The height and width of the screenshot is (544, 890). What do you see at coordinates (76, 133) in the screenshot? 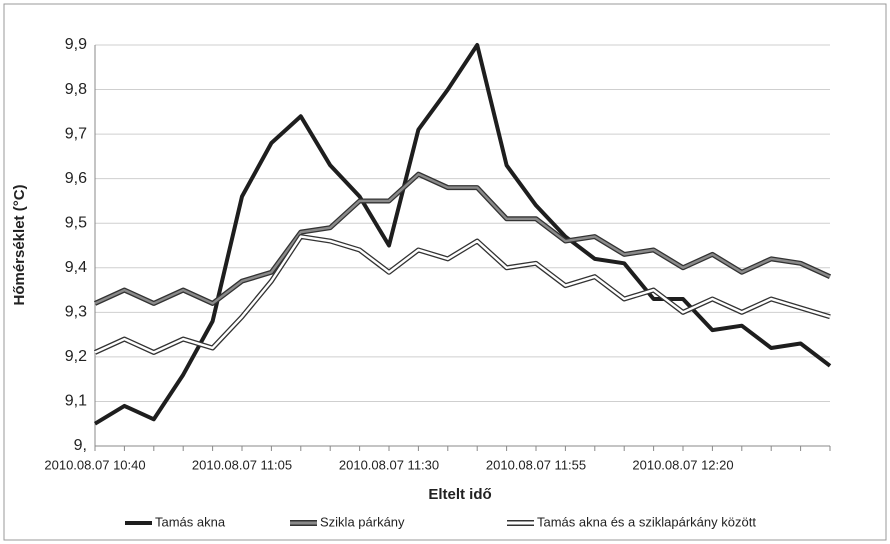
I see `y-tick-label: 9,7` at bounding box center [76, 133].